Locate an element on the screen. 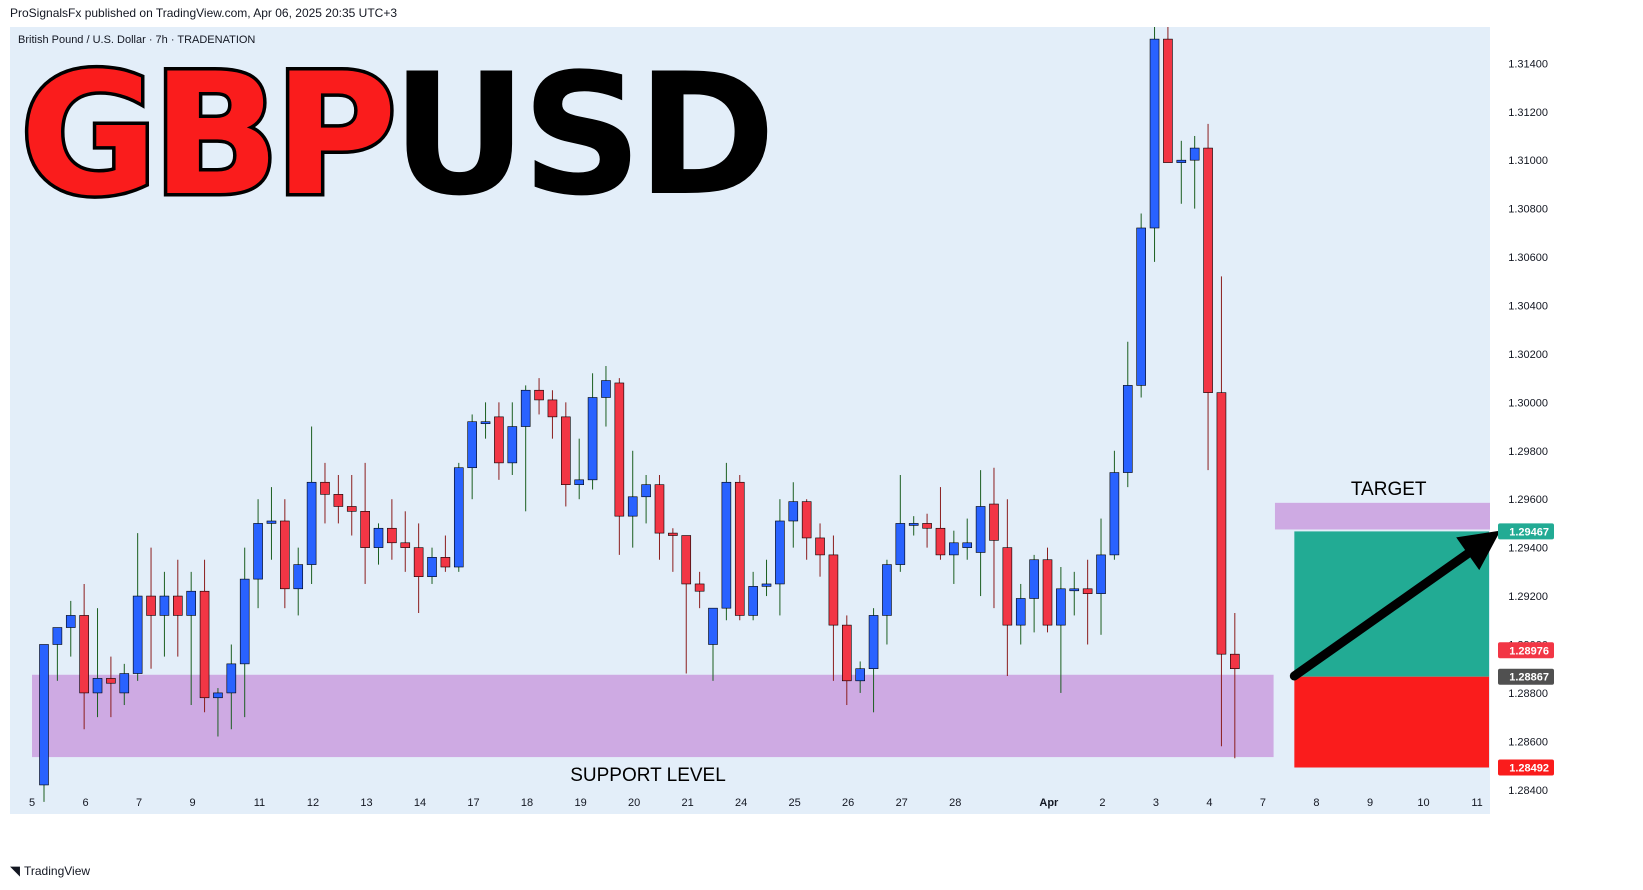  trend-arrow is located at coordinates (1395, 605).